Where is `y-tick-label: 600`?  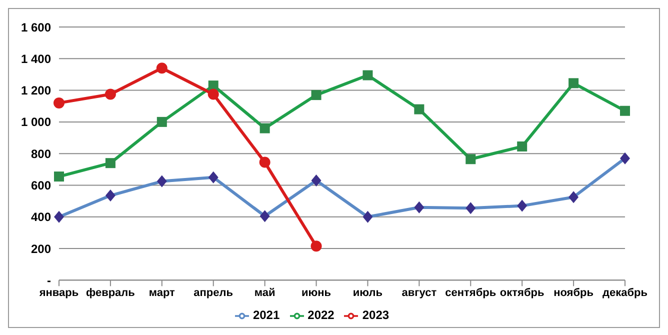
y-tick-label: 600 is located at coordinates (41, 185).